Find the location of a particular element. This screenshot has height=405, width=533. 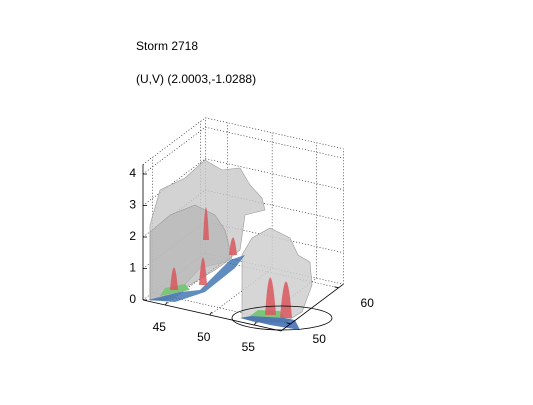

y-tick-label: 60 is located at coordinates (368, 303).